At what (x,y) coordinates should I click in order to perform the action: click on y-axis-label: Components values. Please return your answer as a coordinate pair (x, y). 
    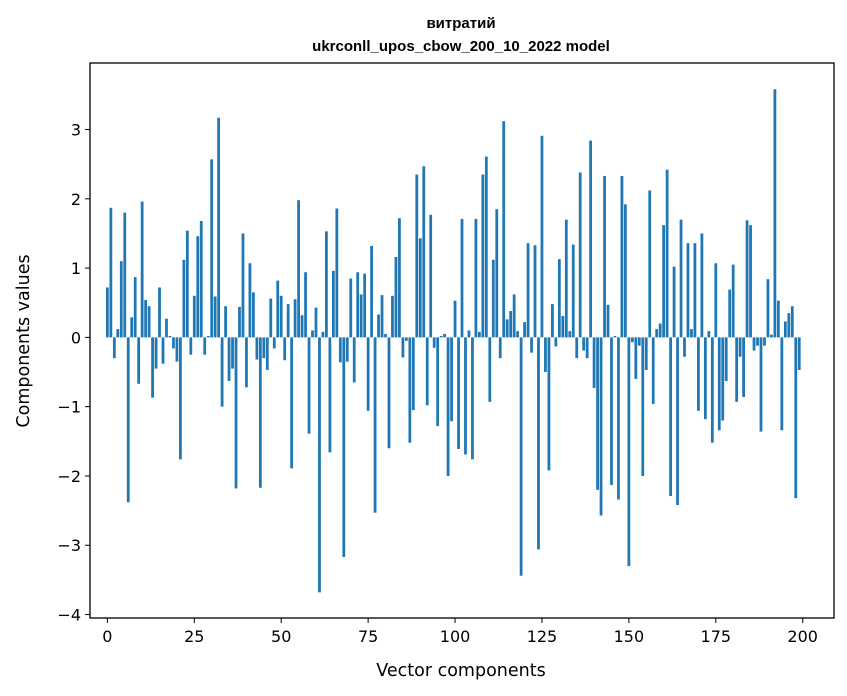
    Looking at the image, I should click on (24, 340).